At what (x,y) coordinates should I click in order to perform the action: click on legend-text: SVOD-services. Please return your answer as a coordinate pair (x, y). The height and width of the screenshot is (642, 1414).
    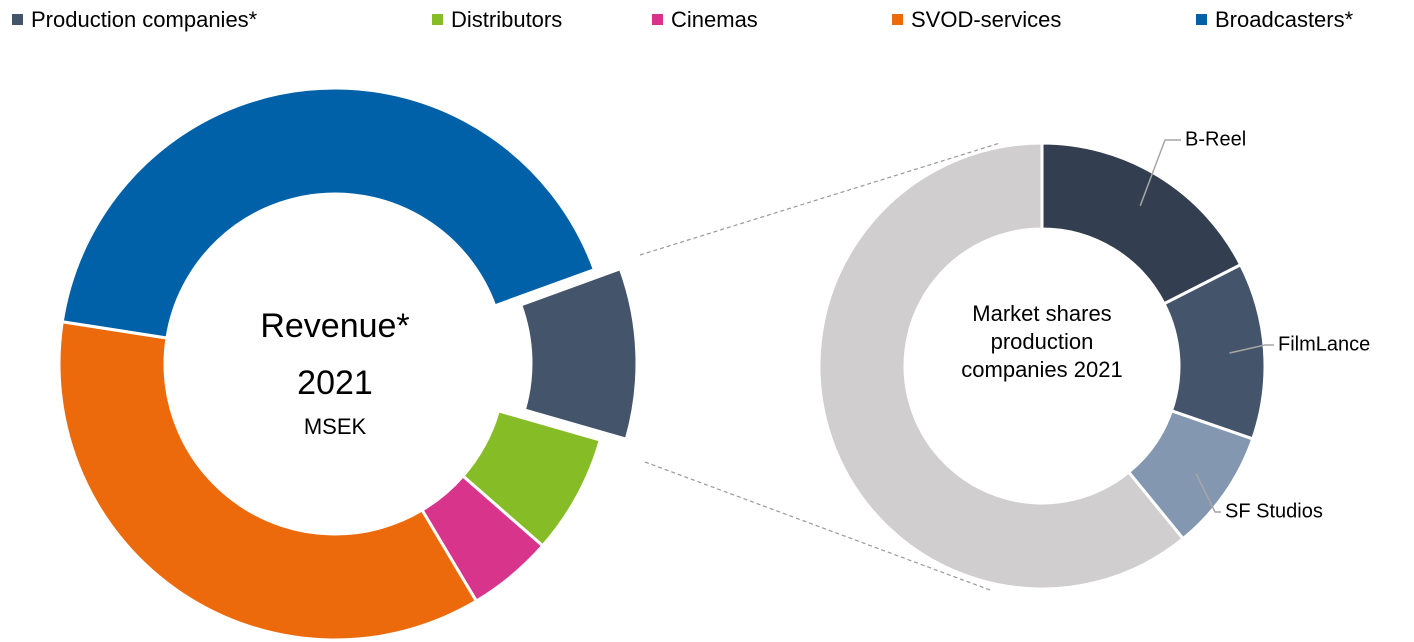
    Looking at the image, I should click on (986, 19).